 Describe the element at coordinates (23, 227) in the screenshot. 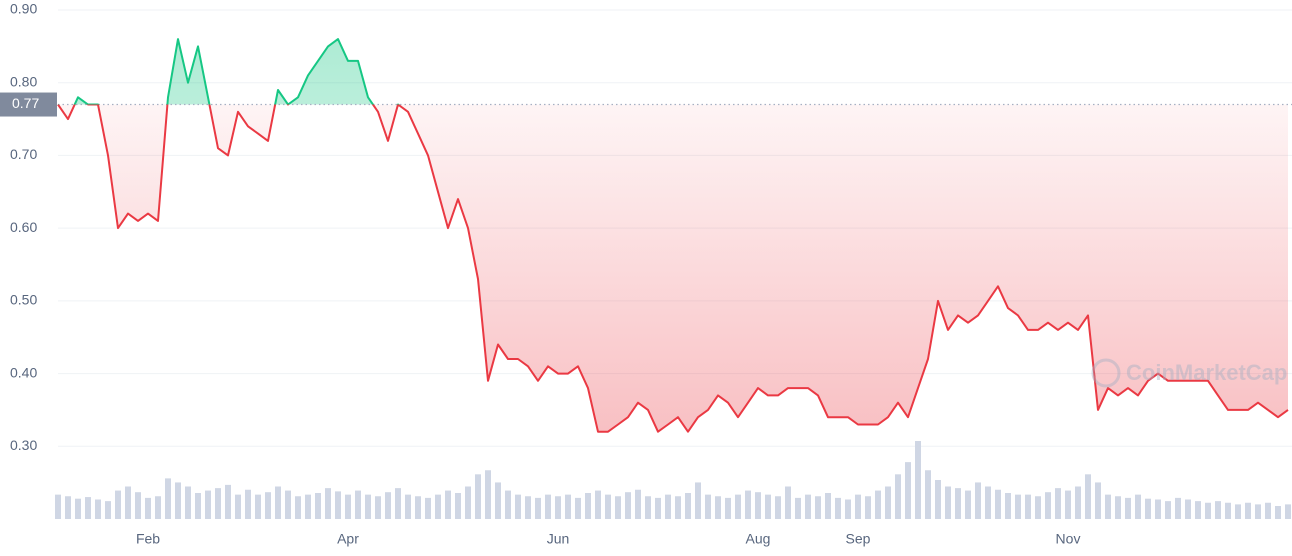

I see `y-tick-label: 0.60` at that location.